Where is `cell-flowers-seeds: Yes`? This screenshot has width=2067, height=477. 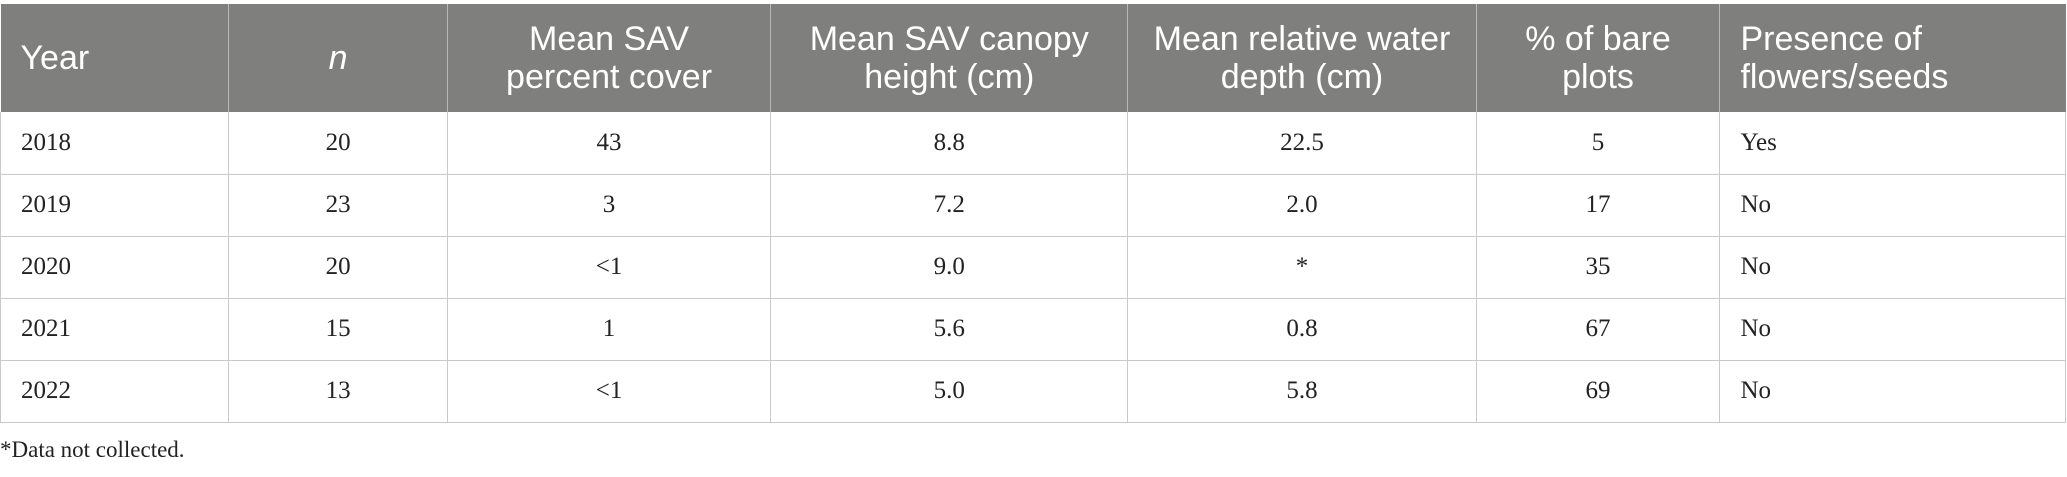 cell-flowers-seeds: Yes is located at coordinates (1892, 143).